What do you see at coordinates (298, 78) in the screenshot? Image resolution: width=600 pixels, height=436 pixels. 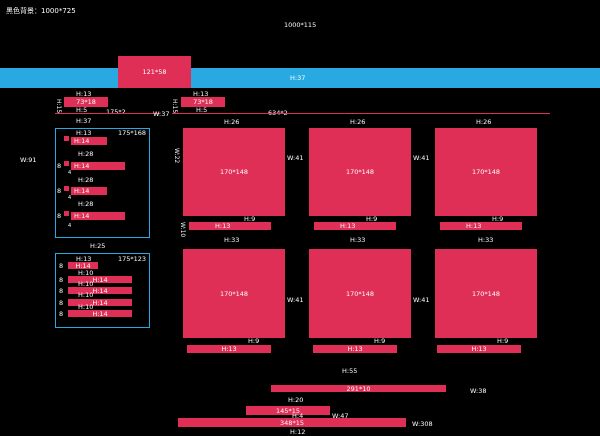 I see `top-bar-height: H:37` at bounding box center [298, 78].